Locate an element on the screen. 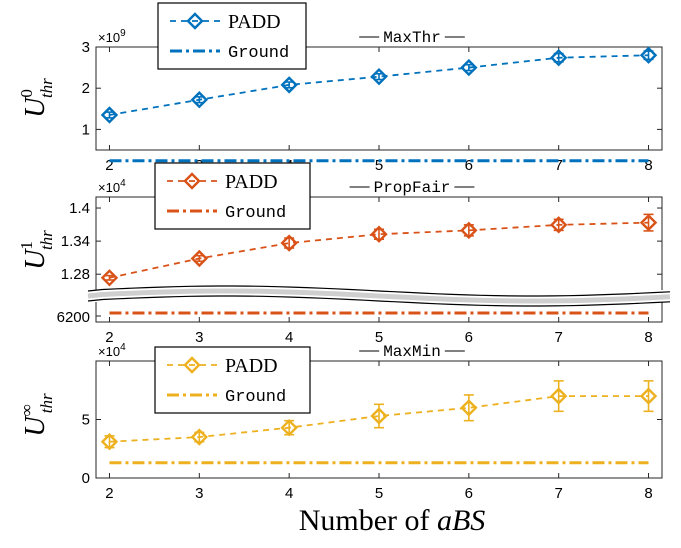  axis-break-shade is located at coordinates (379, 296).